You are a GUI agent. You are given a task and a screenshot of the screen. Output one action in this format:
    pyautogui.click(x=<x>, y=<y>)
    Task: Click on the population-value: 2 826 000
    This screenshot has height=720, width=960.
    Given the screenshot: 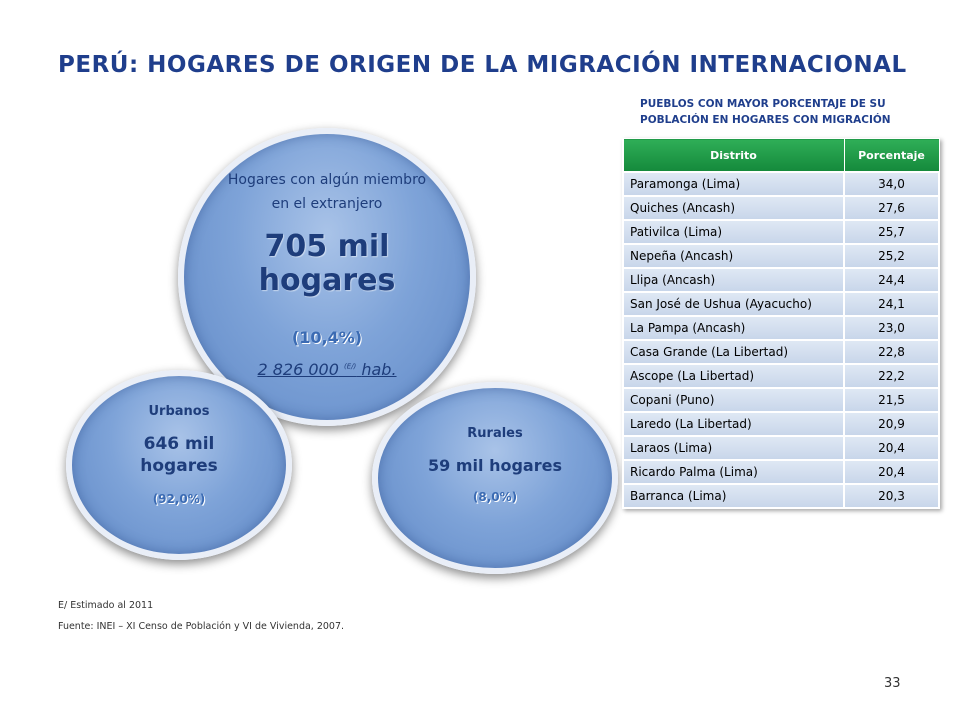 What is the action you would take?
    pyautogui.click(x=298, y=369)
    